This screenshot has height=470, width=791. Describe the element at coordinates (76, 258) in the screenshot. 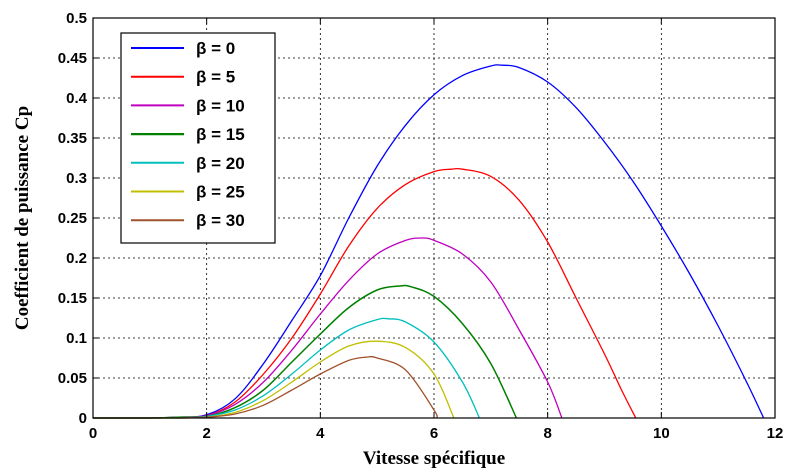

I see `y-tick-label: 0.2` at that location.